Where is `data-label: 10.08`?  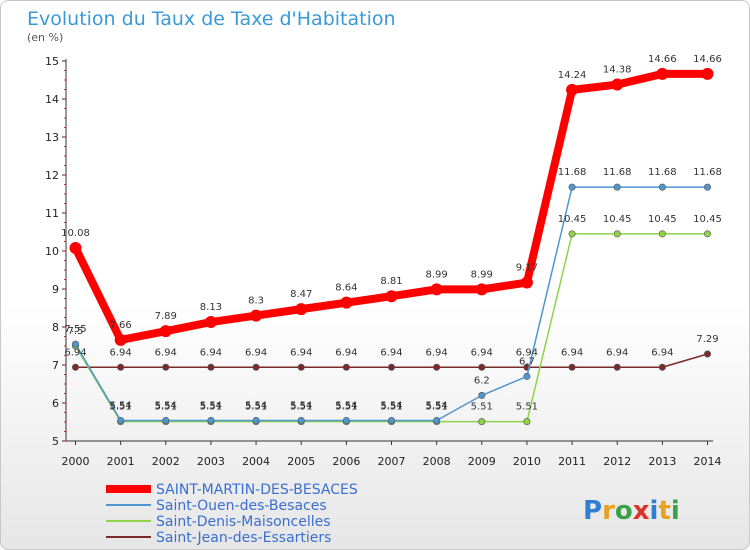
data-label: 10.08 is located at coordinates (75, 233).